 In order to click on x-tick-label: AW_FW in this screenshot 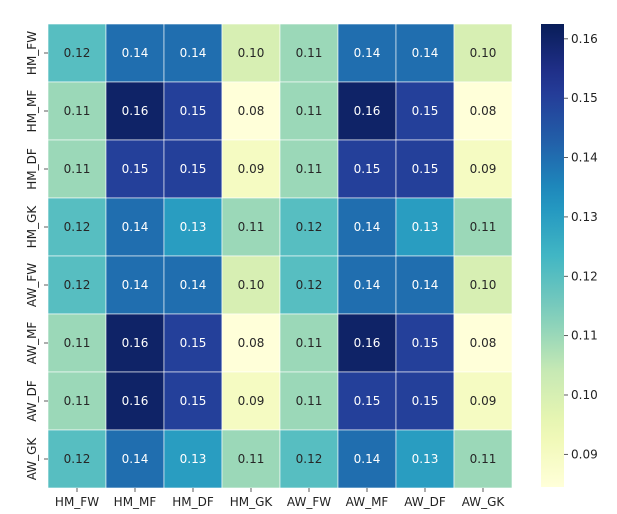, I will do `click(309, 502)`.